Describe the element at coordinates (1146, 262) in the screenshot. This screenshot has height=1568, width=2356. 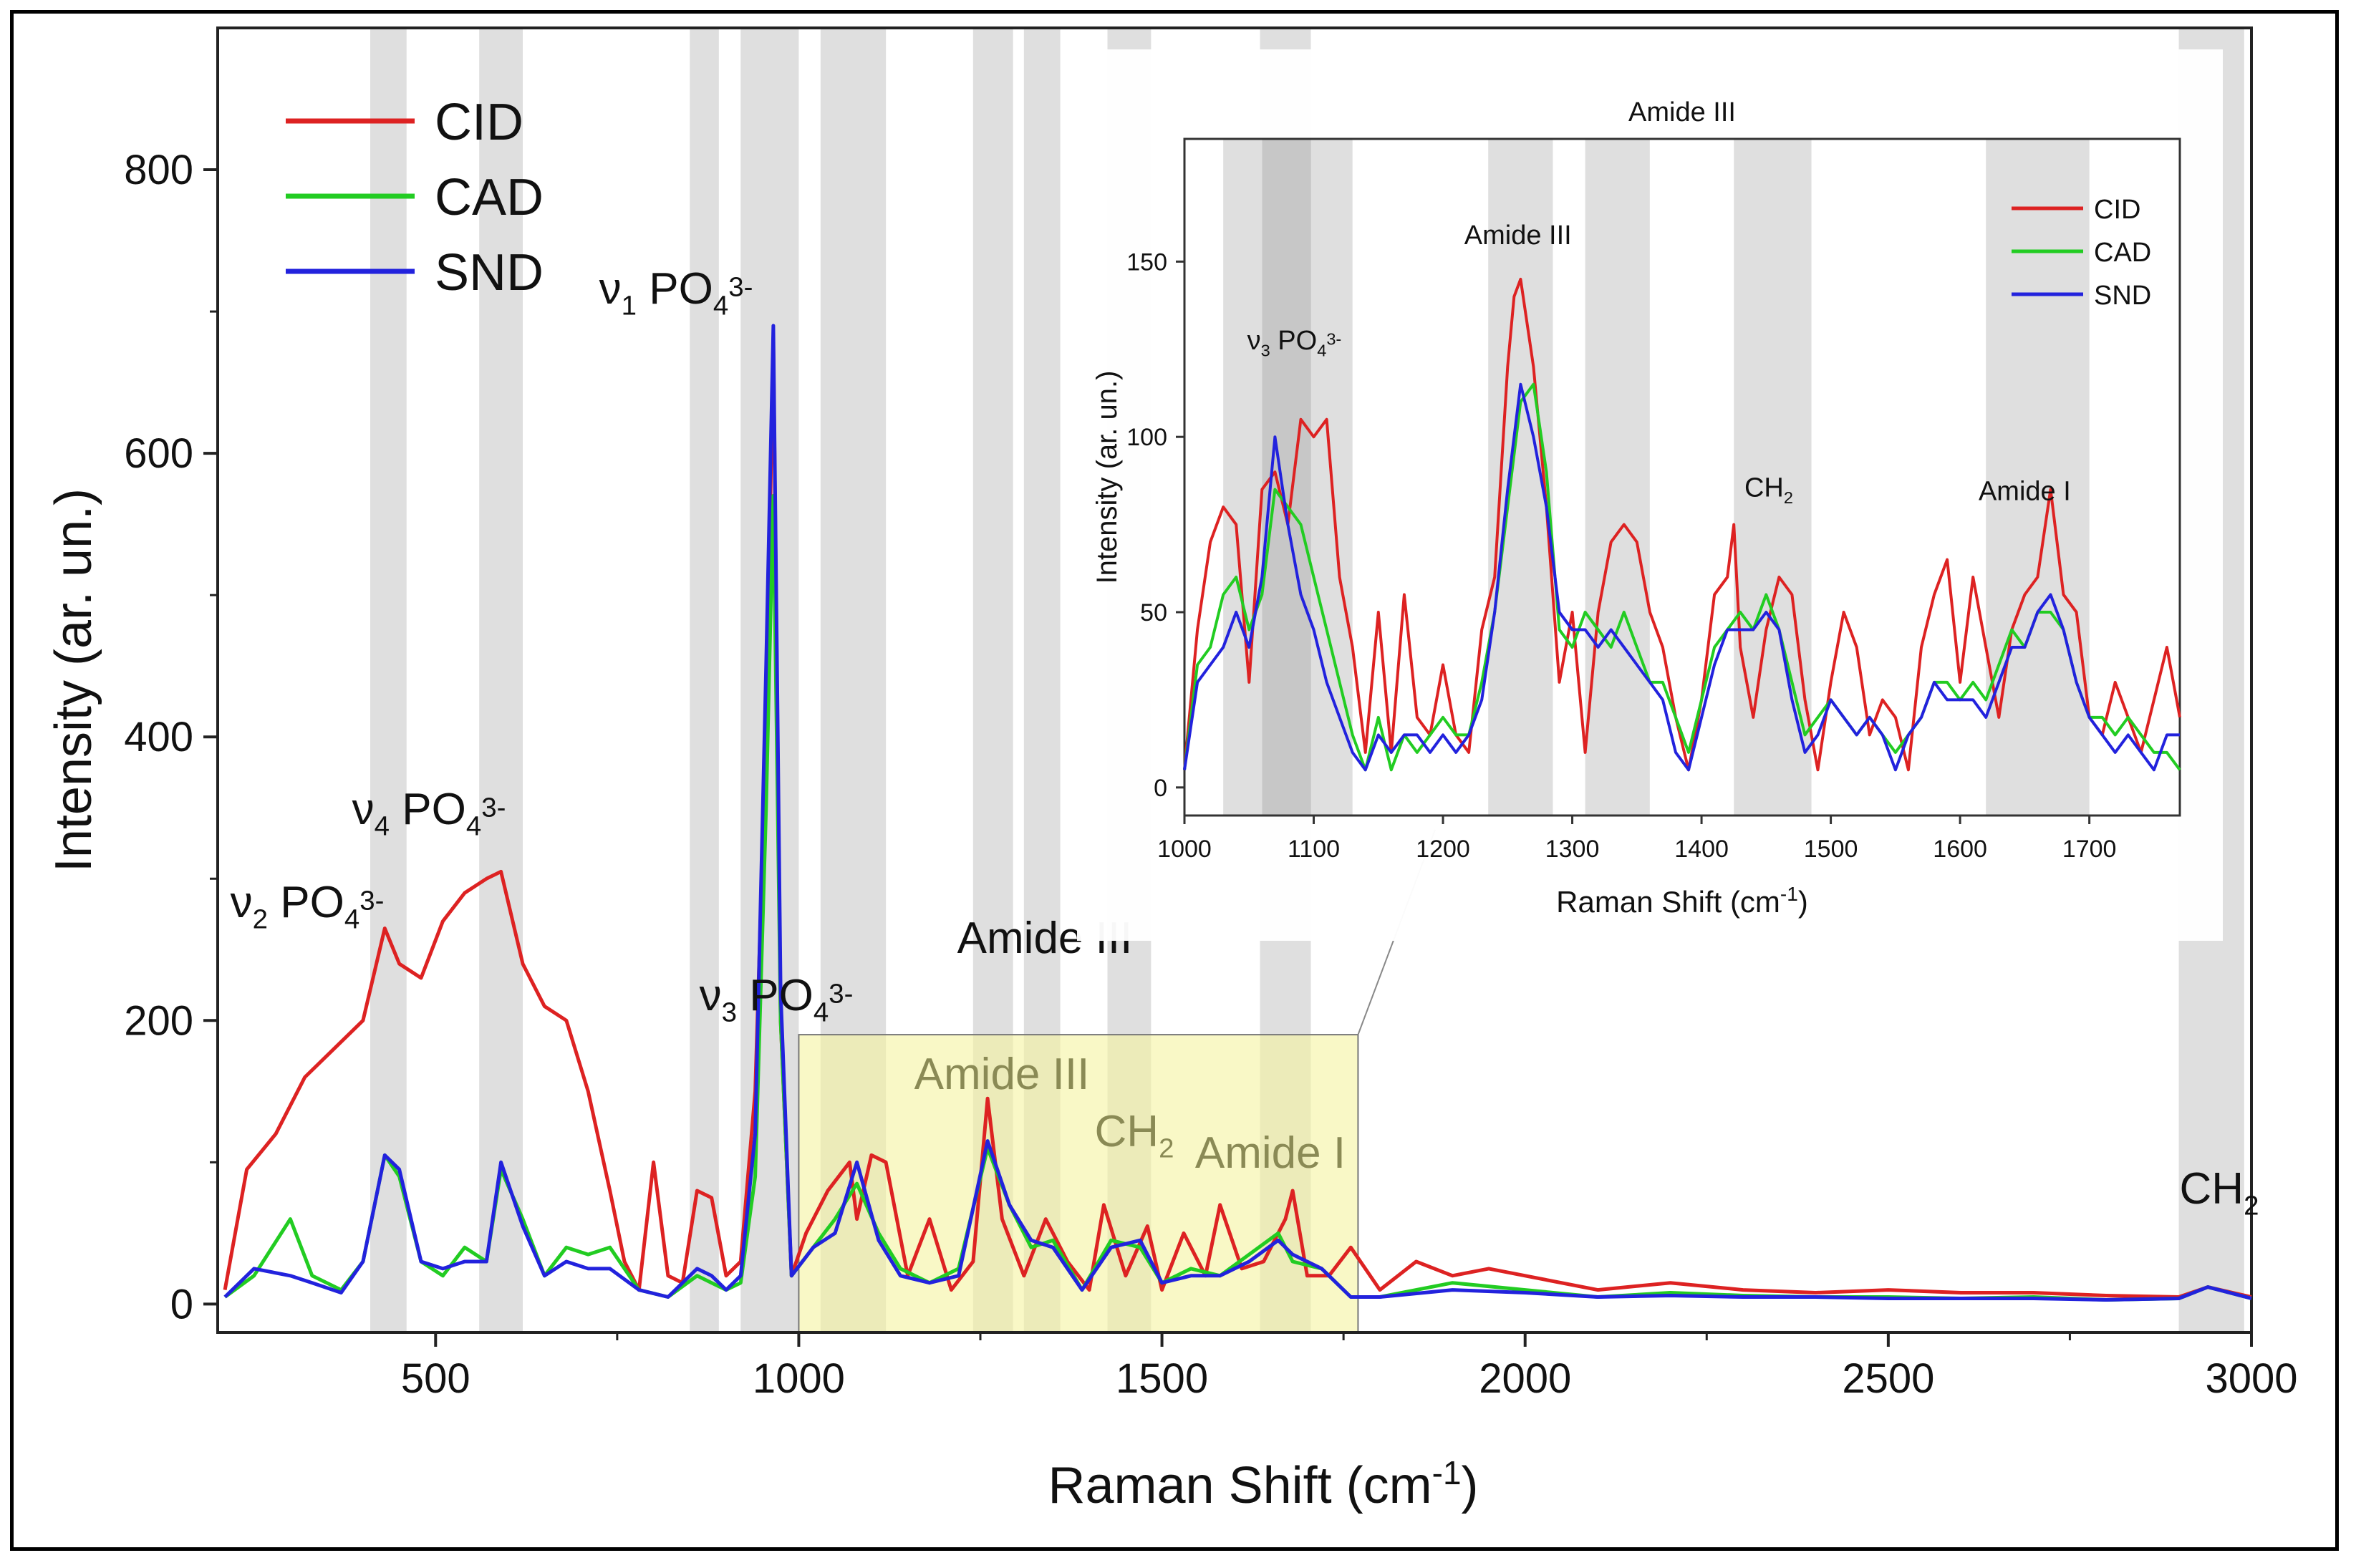
I see `inset-y-tick-label: 150` at that location.